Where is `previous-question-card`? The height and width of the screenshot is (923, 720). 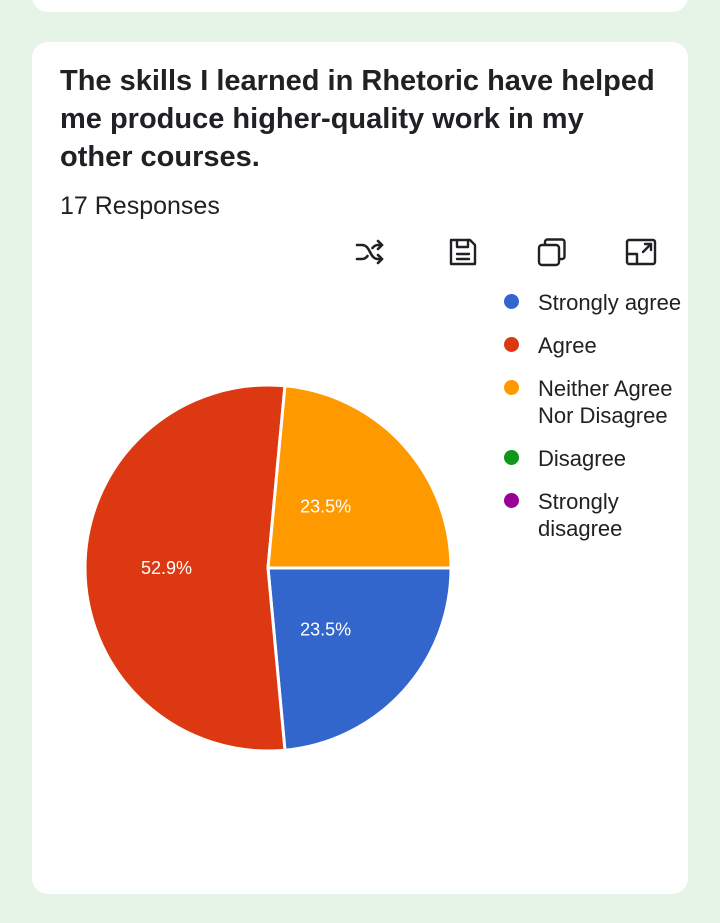 previous-question-card is located at coordinates (360, 6).